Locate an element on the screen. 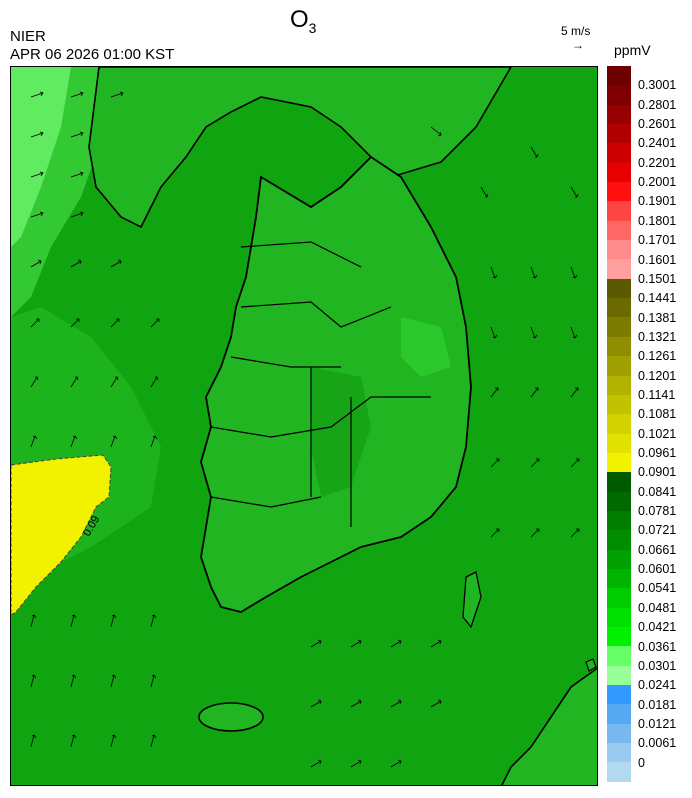  colorbar-label: 0.1261 is located at coordinates (657, 356).